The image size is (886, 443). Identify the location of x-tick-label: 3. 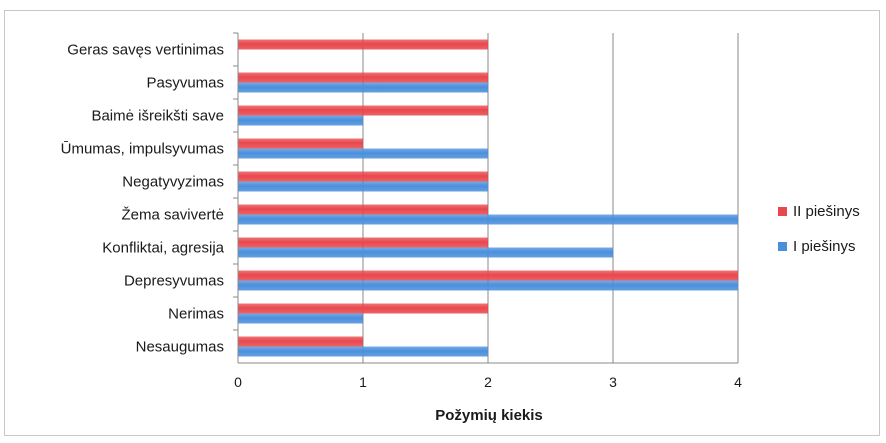
(613, 382).